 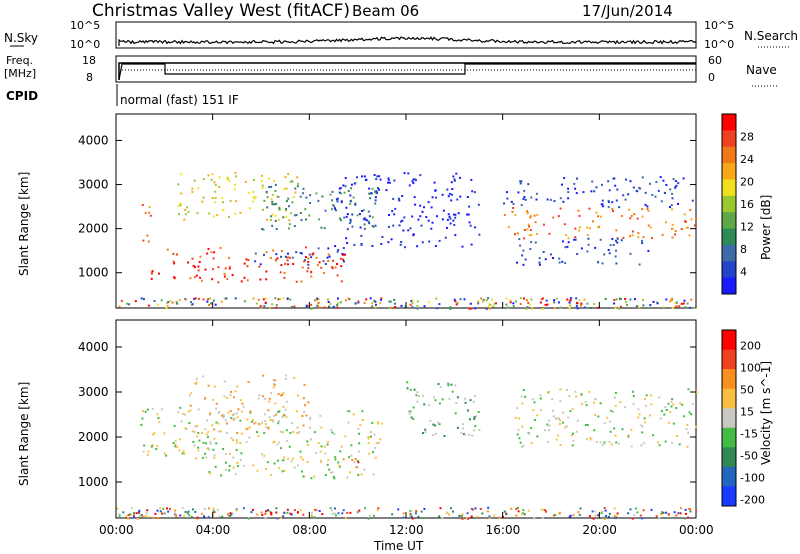 What do you see at coordinates (407, 72) in the screenshot?
I see `nave-trace` at bounding box center [407, 72].